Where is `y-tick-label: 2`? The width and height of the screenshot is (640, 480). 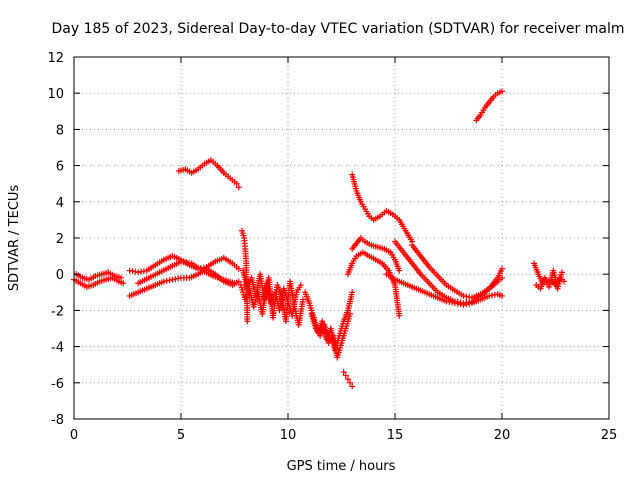
y-tick-label: 2 is located at coordinates (60, 239).